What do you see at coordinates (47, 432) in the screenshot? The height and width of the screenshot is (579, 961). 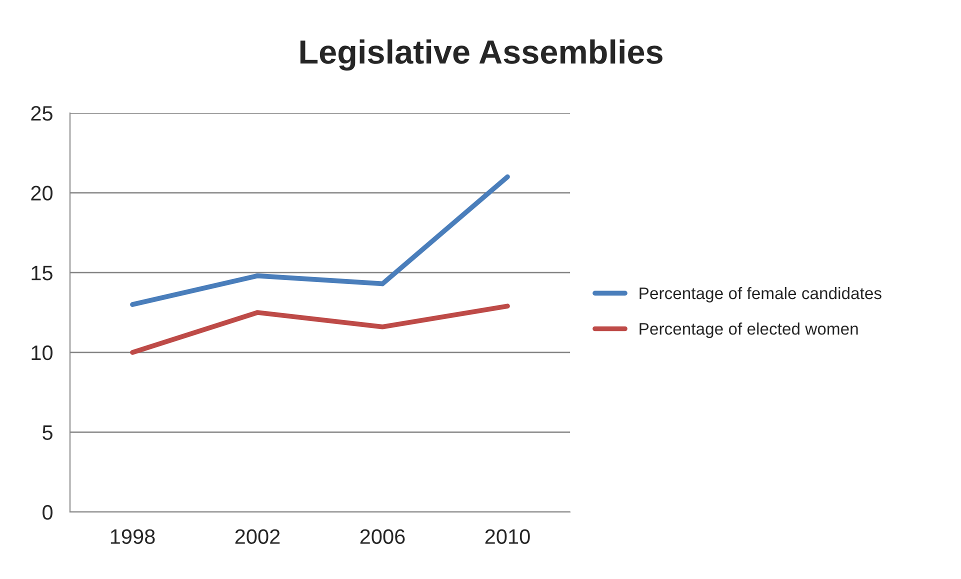 I see `y-tick-label: 5` at bounding box center [47, 432].